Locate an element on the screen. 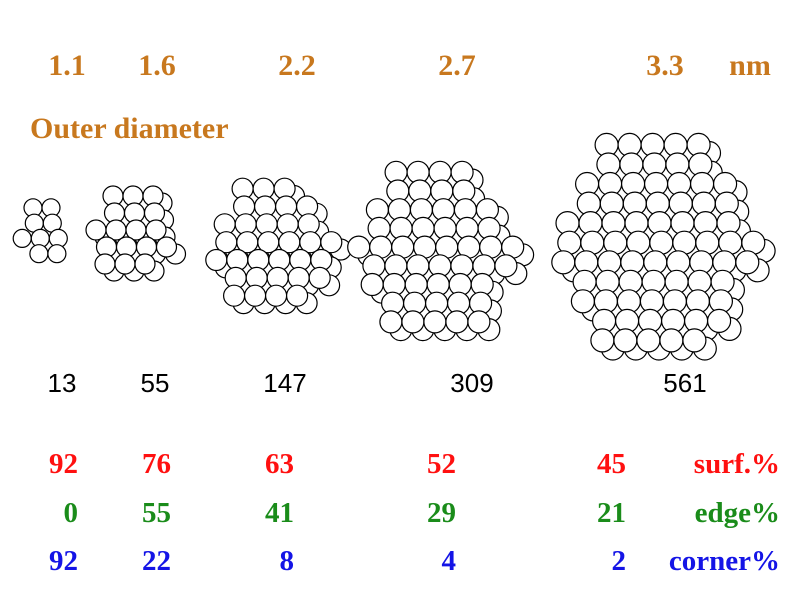 Image resolution: width=800 pixels, height=600 pixels. edge-value: 21 is located at coordinates (611, 513).